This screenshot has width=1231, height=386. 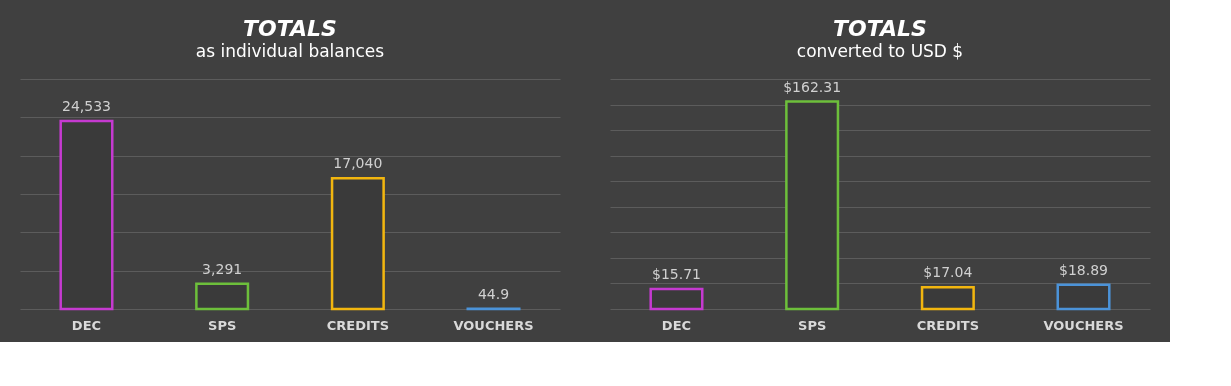 What do you see at coordinates (493, 293) in the screenshot?
I see `data-label: 44.9` at bounding box center [493, 293].